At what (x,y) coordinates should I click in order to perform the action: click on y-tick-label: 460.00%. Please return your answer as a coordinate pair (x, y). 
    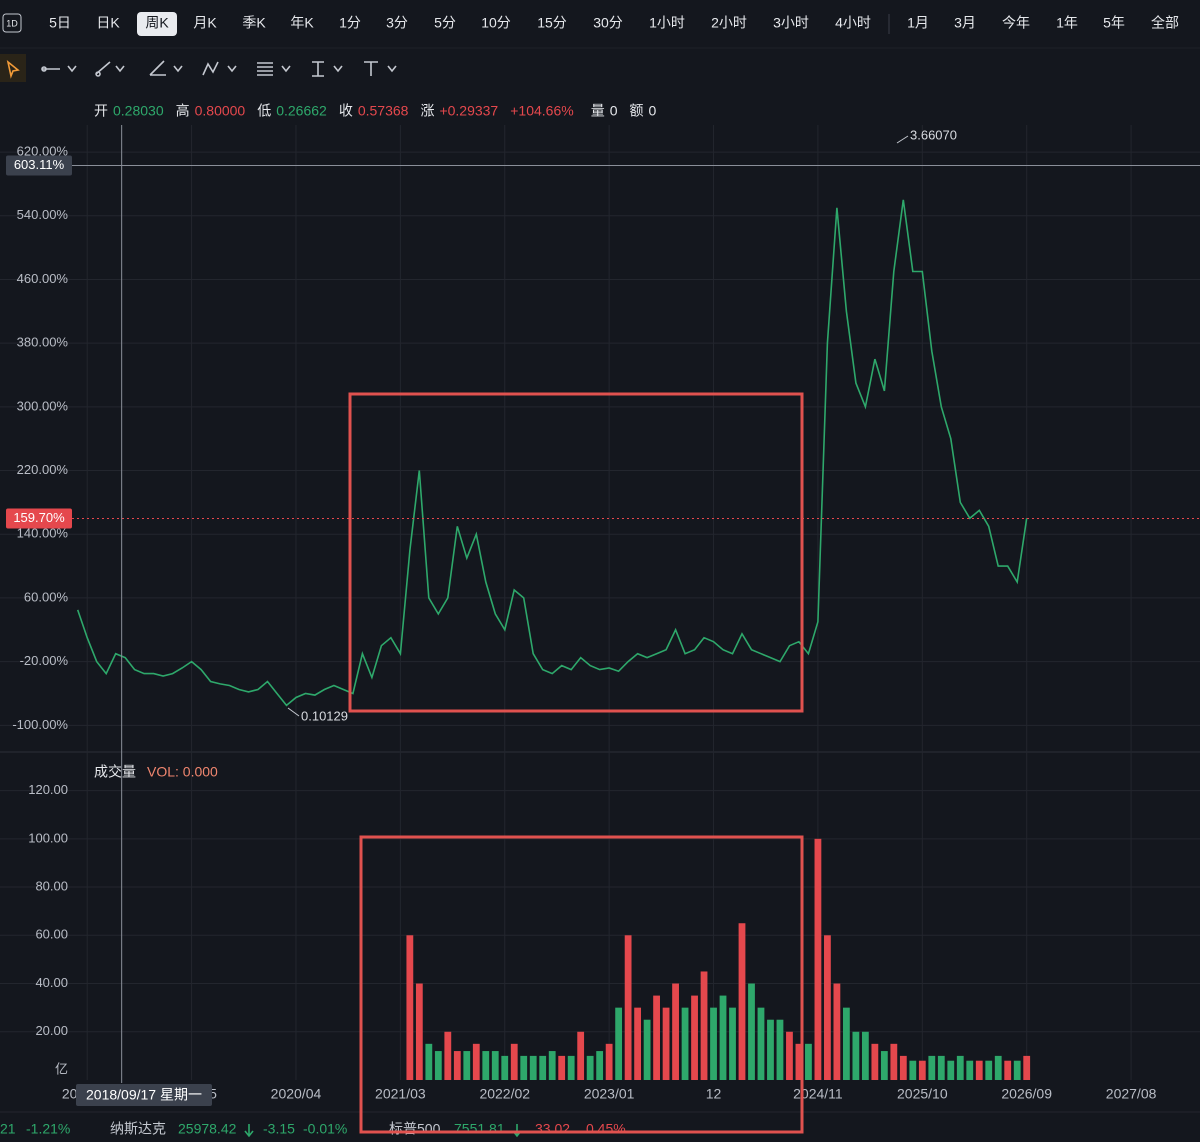
    Looking at the image, I should click on (43, 278).